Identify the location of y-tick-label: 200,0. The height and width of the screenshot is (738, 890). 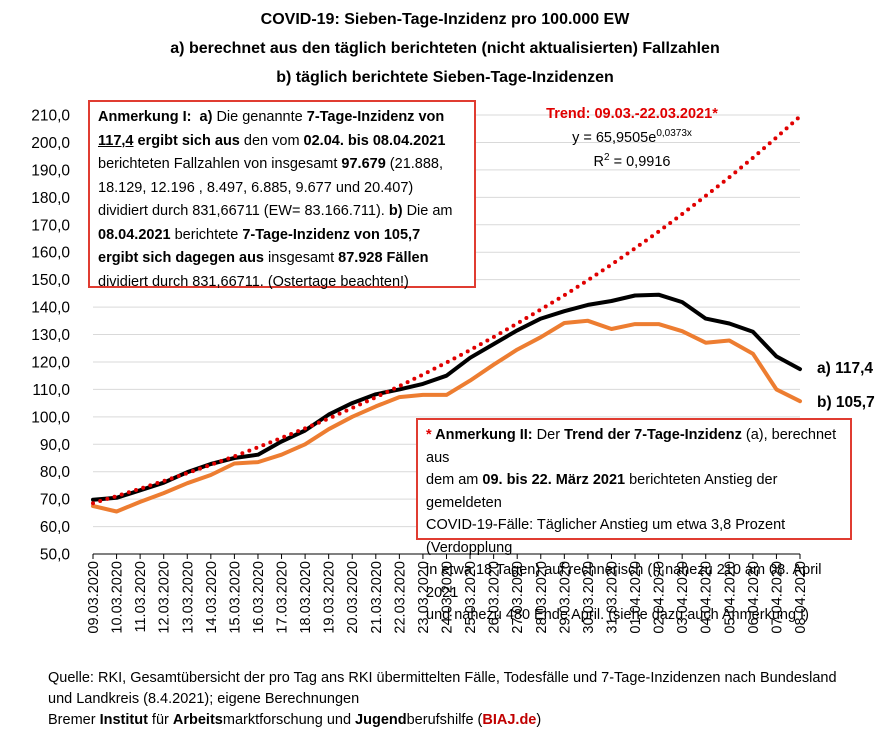
(50, 143).